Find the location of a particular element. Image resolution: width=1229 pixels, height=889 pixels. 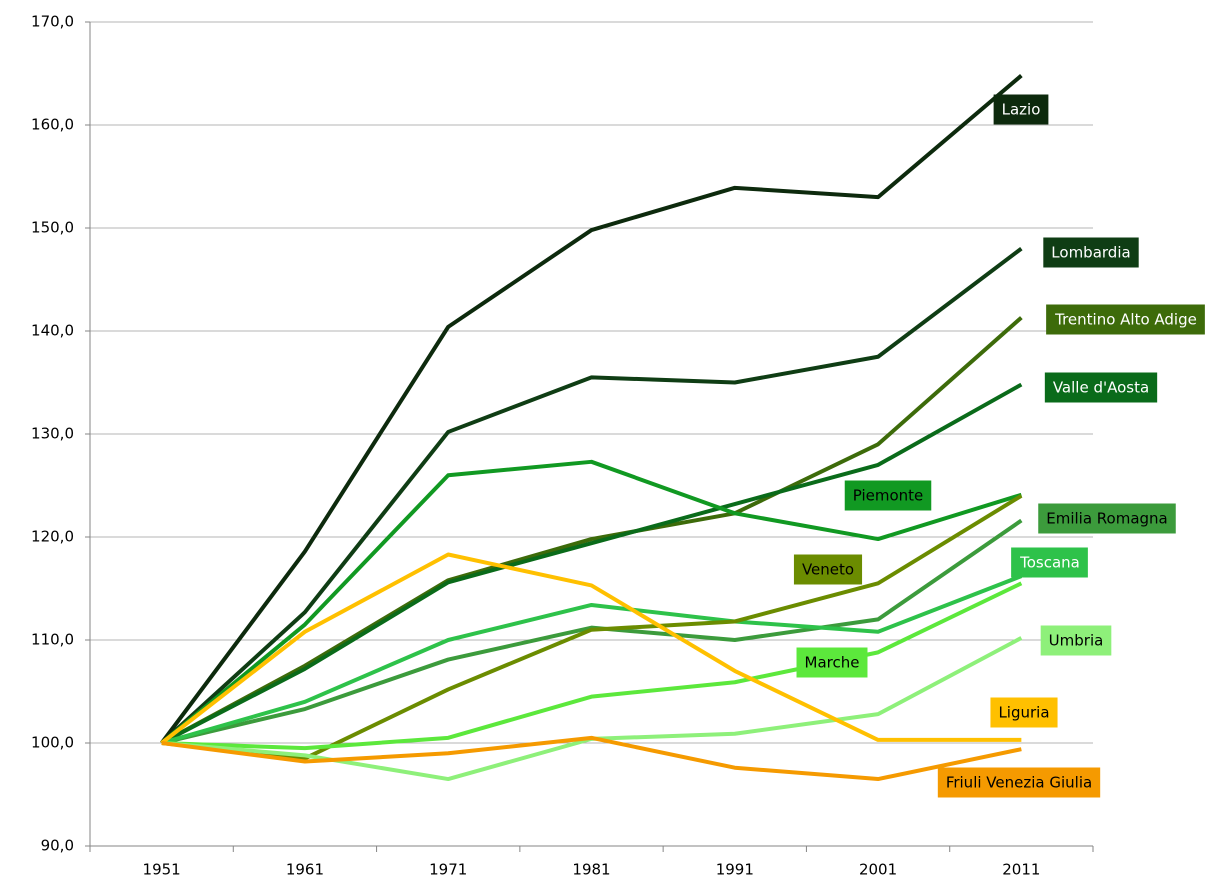

series-label-text: Valle d'Aosta is located at coordinates (1101, 388).